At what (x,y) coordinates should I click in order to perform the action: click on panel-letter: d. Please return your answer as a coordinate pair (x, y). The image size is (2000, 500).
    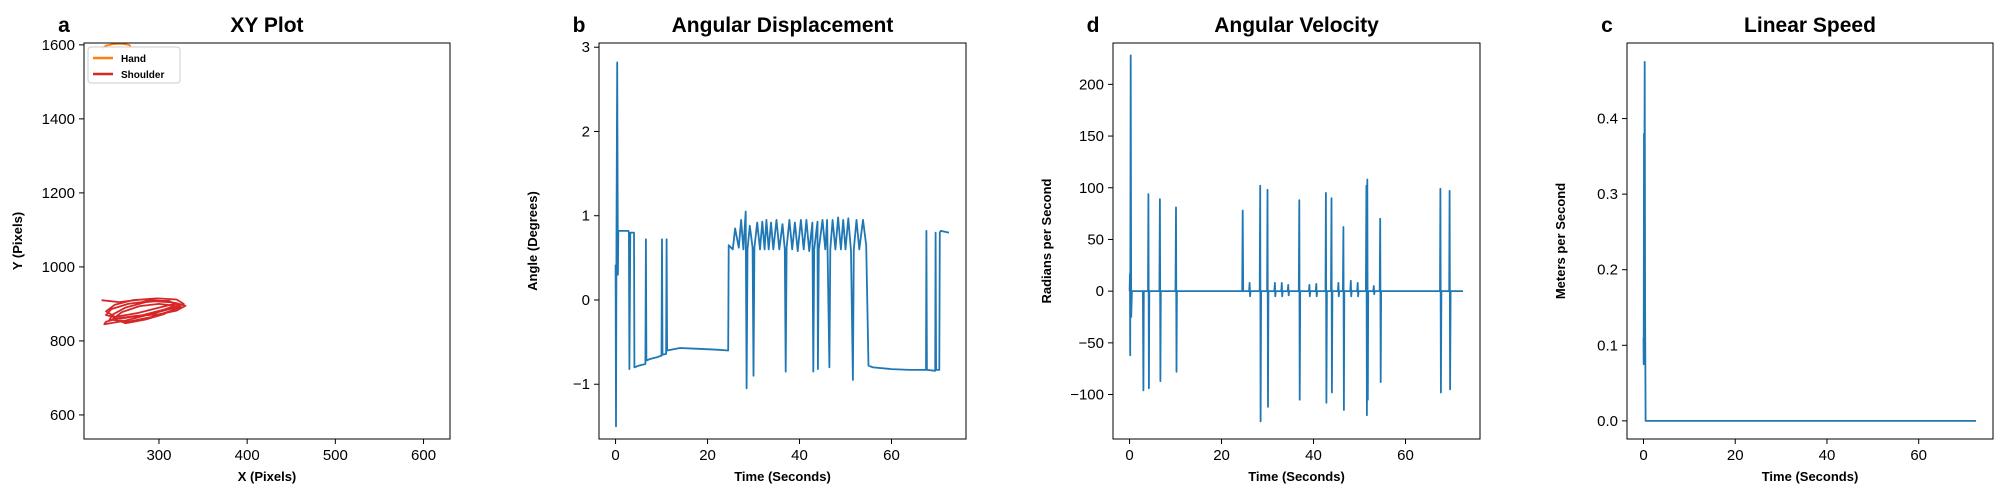
    Looking at the image, I should click on (1093, 25).